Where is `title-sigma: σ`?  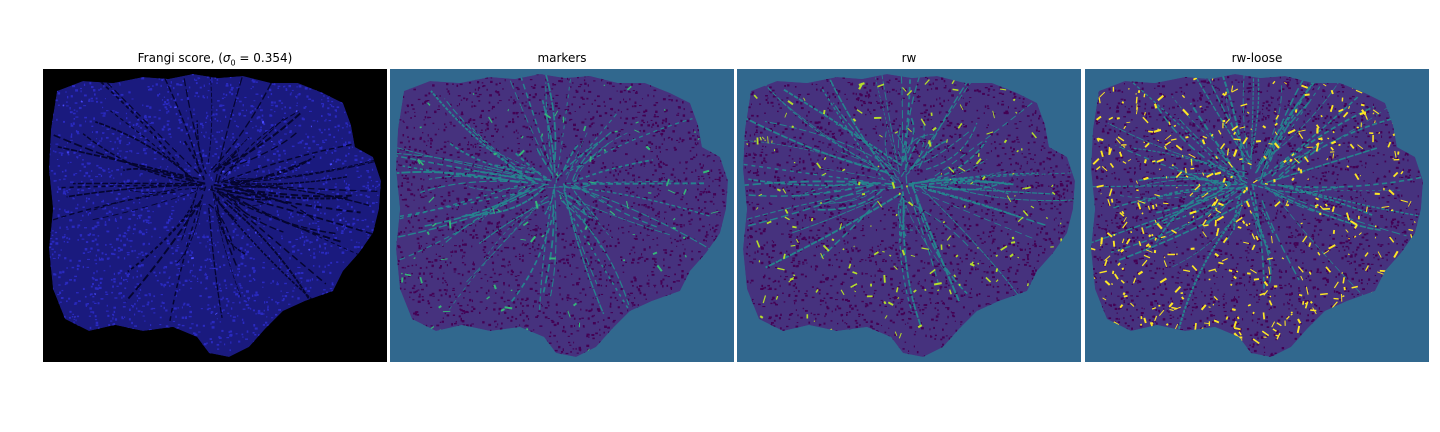
title-sigma: σ is located at coordinates (226, 58).